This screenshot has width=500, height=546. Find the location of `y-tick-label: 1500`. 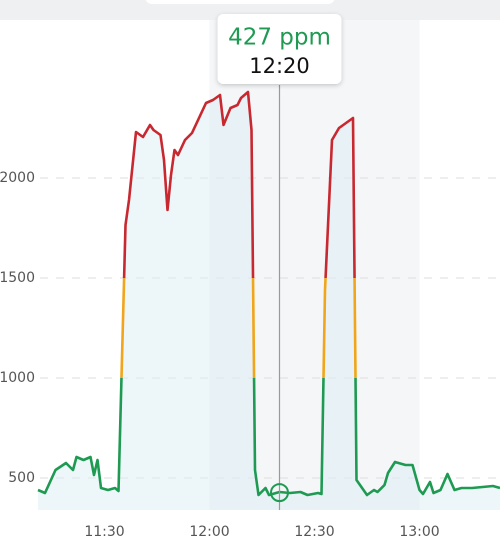

y-tick-label: 1500 is located at coordinates (17, 278).